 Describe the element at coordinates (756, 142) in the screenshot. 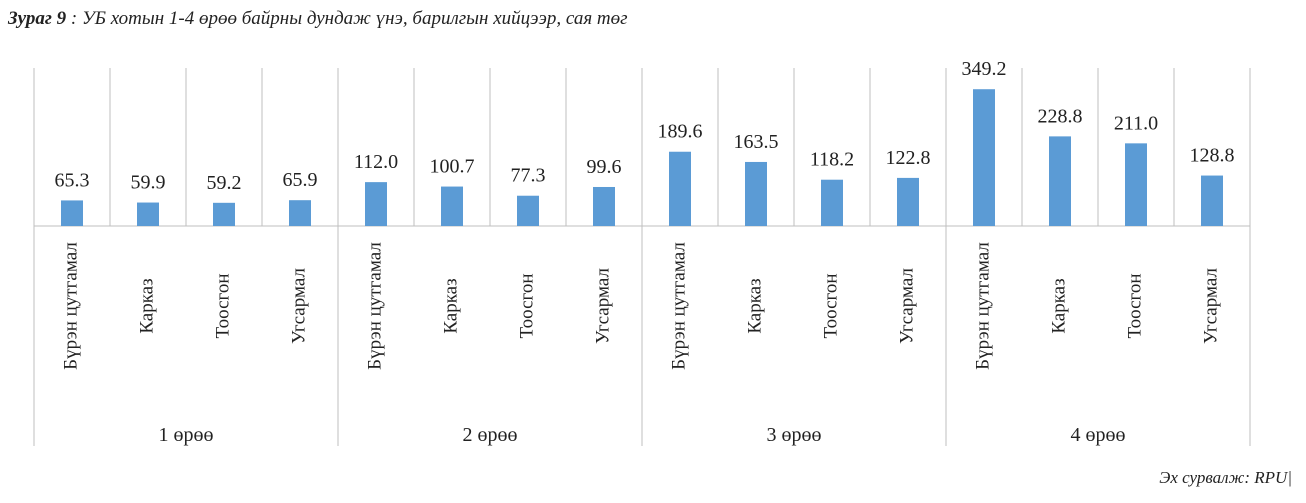

I see `data-label: 163.5` at that location.